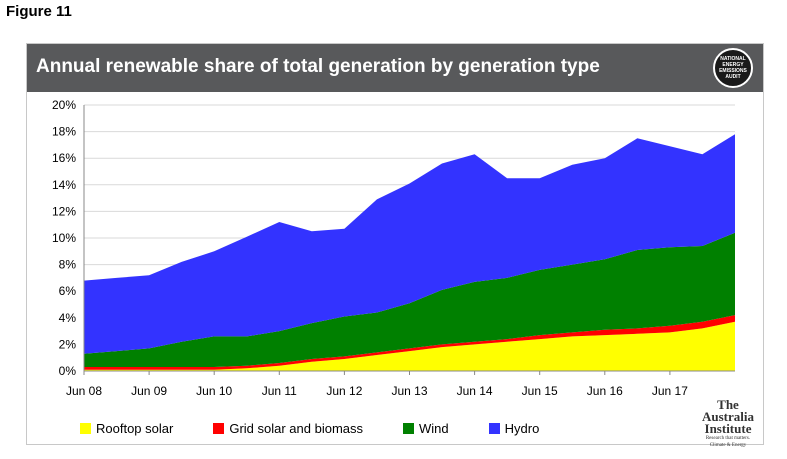 The height and width of the screenshot is (459, 787). What do you see at coordinates (728, 428) in the screenshot?
I see `logo-line: Institute` at bounding box center [728, 428].